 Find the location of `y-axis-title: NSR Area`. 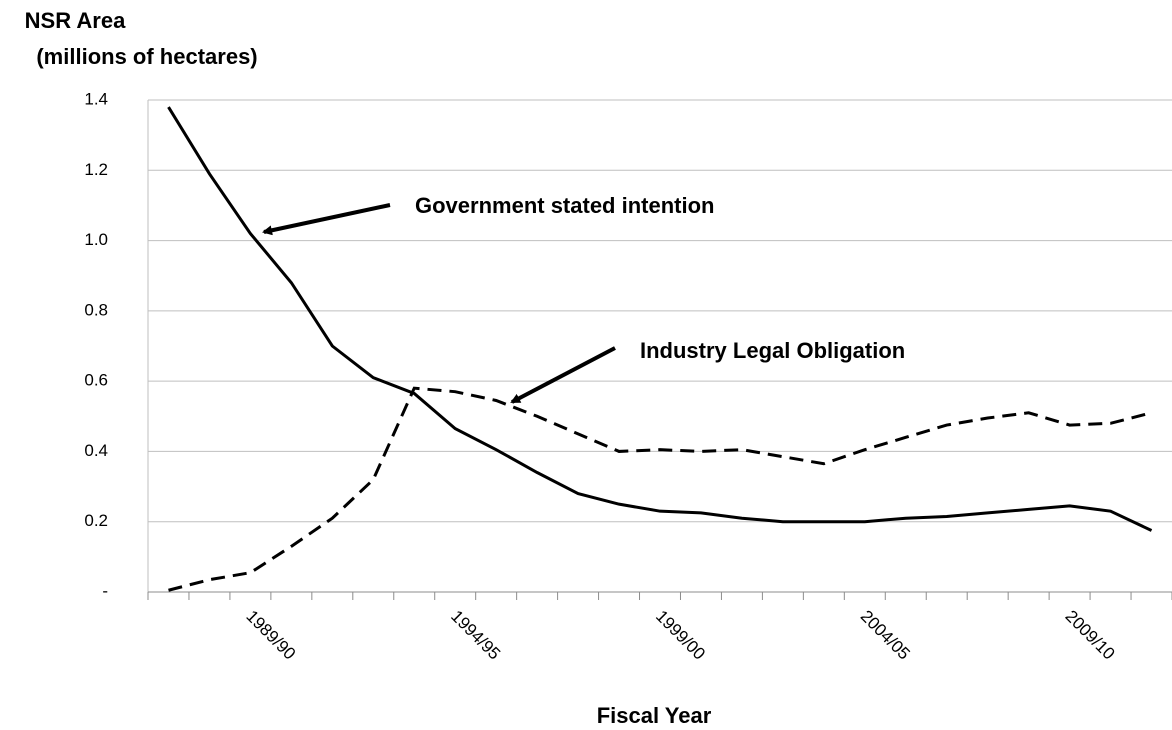

y-axis-title: NSR Area is located at coordinates (75, 20).